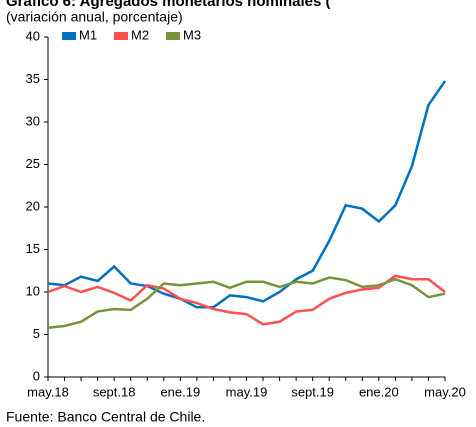 The height and width of the screenshot is (427, 476). Describe the element at coordinates (180, 391) in the screenshot. I see `x-tick-label: ene.19` at that location.